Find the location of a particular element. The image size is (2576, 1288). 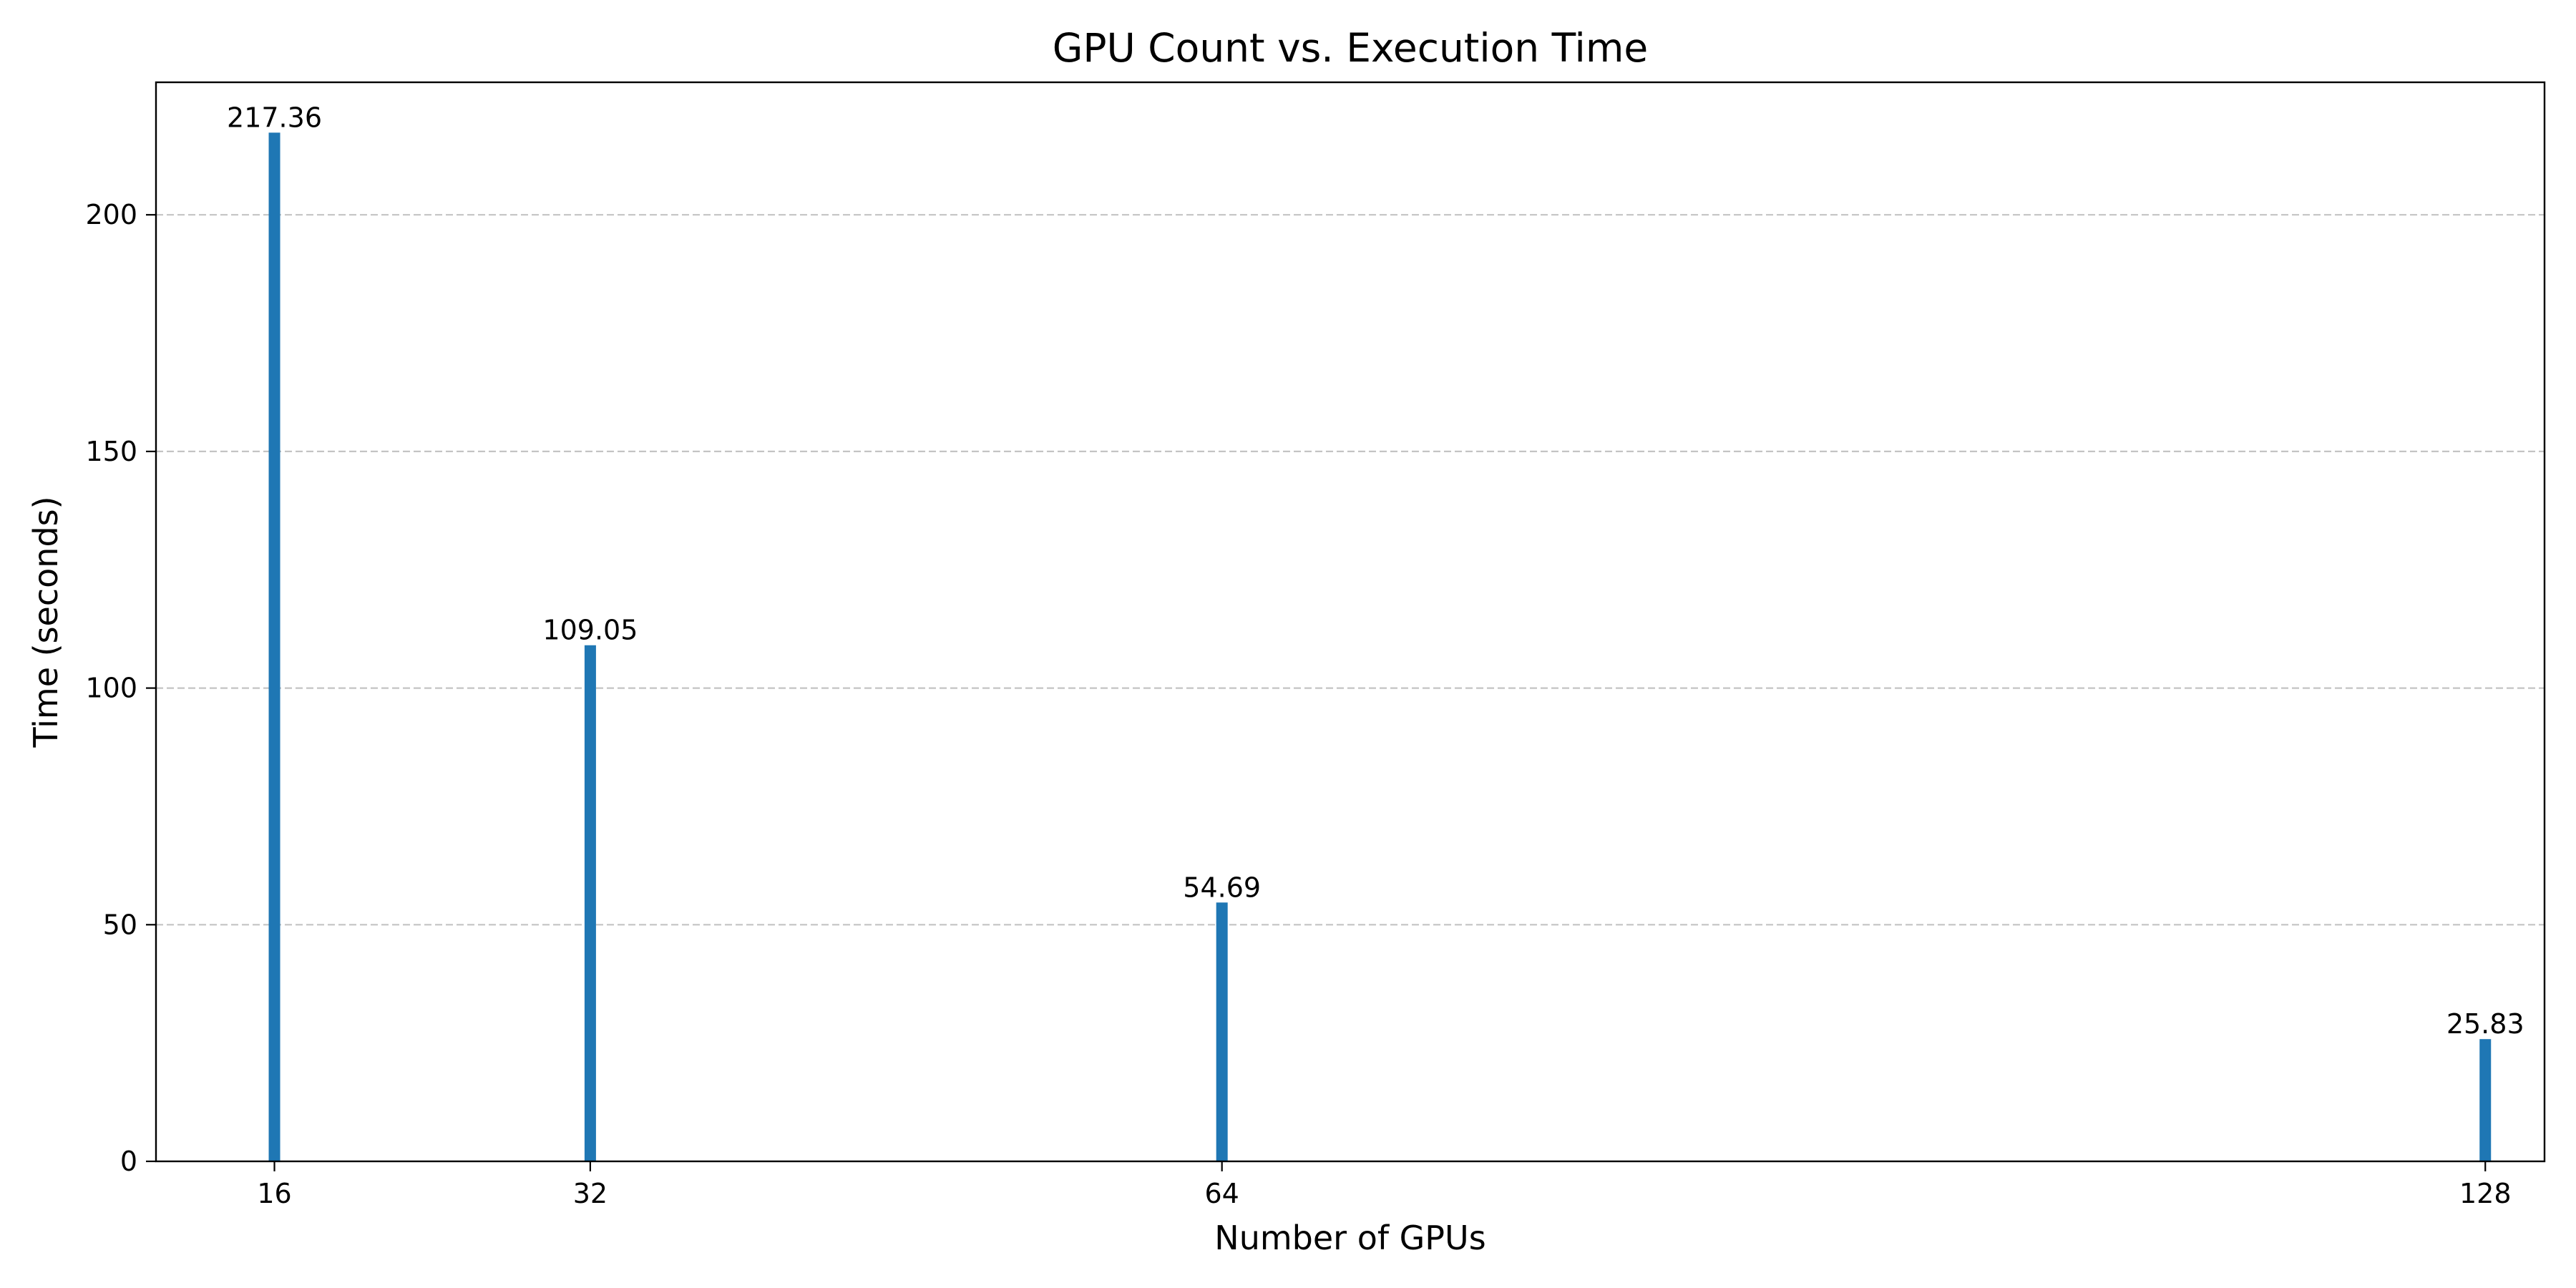

y-tick-label: 100 is located at coordinates (111, 688).